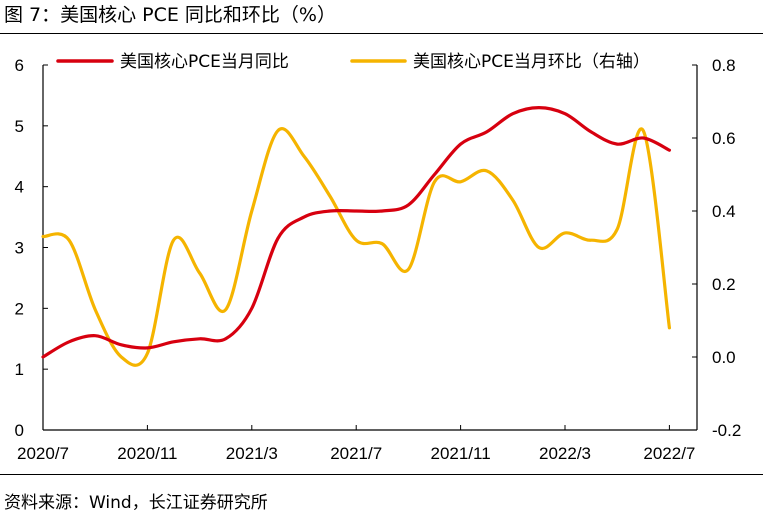 The width and height of the screenshot is (763, 520). What do you see at coordinates (170, 15) in the screenshot?
I see `figure-title: 图 7：美国核心 PCE 同比和环比（%）` at bounding box center [170, 15].